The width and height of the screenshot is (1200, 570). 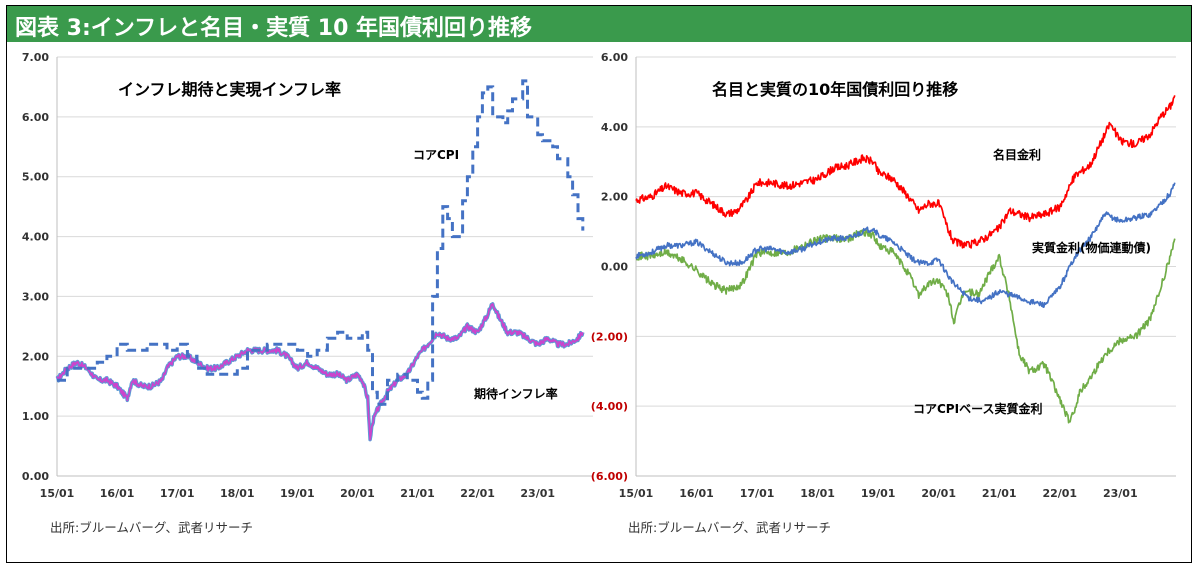 What do you see at coordinates (977, 408) in the screenshot?
I see `annotation-label: コアCPIベース実質金利` at bounding box center [977, 408].